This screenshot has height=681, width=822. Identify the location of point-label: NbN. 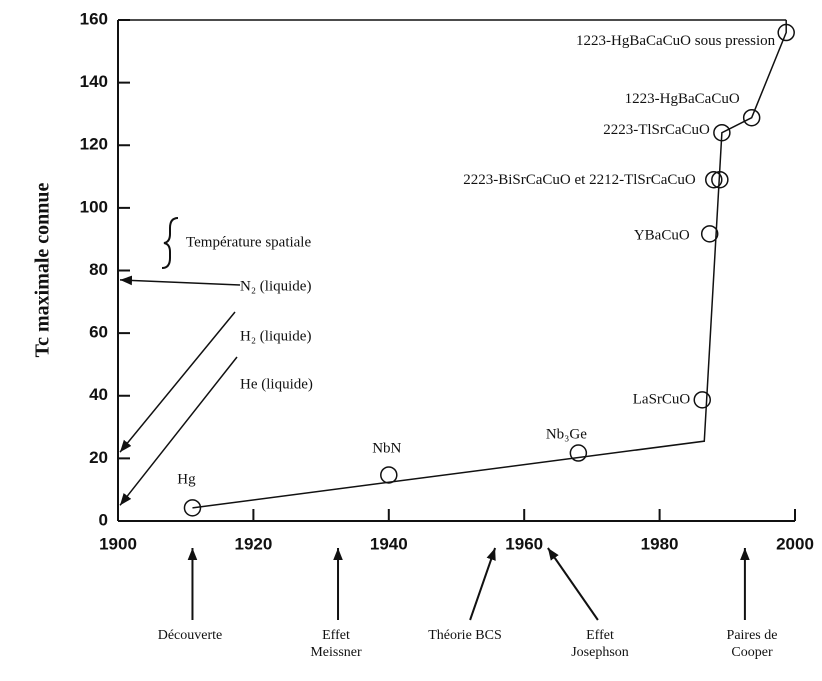
(386, 448).